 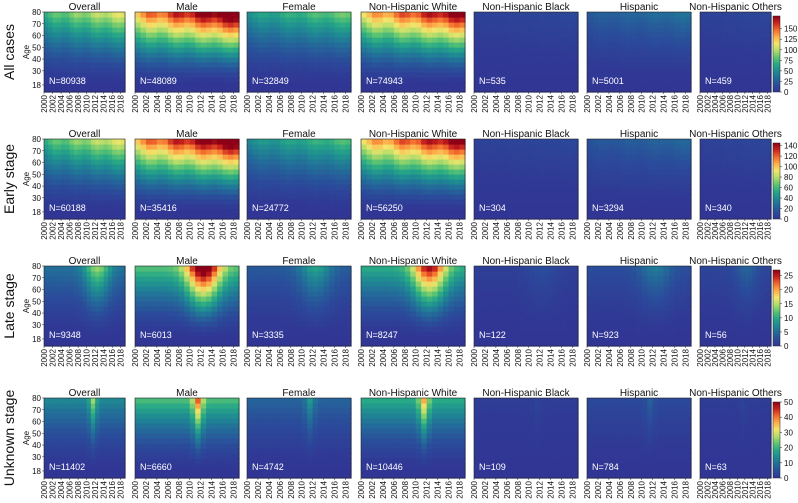 What do you see at coordinates (65, 335) in the screenshot?
I see `count-label: N=9348` at bounding box center [65, 335].